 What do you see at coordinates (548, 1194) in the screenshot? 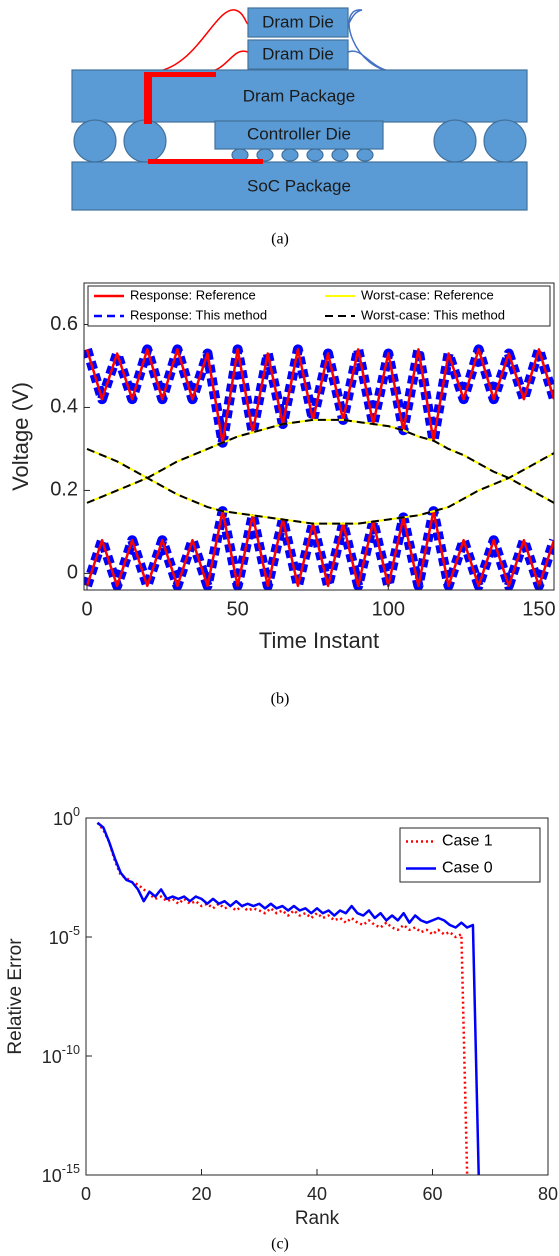
I see `x-tick-label: 80` at bounding box center [548, 1194].